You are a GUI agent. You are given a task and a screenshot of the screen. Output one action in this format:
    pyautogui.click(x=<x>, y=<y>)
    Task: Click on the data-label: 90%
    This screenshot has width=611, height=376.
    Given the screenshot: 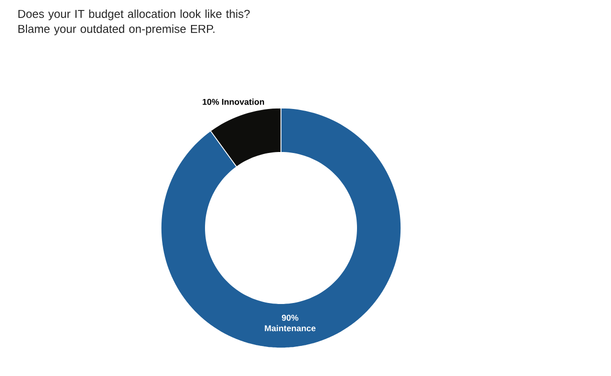 What is the action you would take?
    pyautogui.click(x=290, y=317)
    